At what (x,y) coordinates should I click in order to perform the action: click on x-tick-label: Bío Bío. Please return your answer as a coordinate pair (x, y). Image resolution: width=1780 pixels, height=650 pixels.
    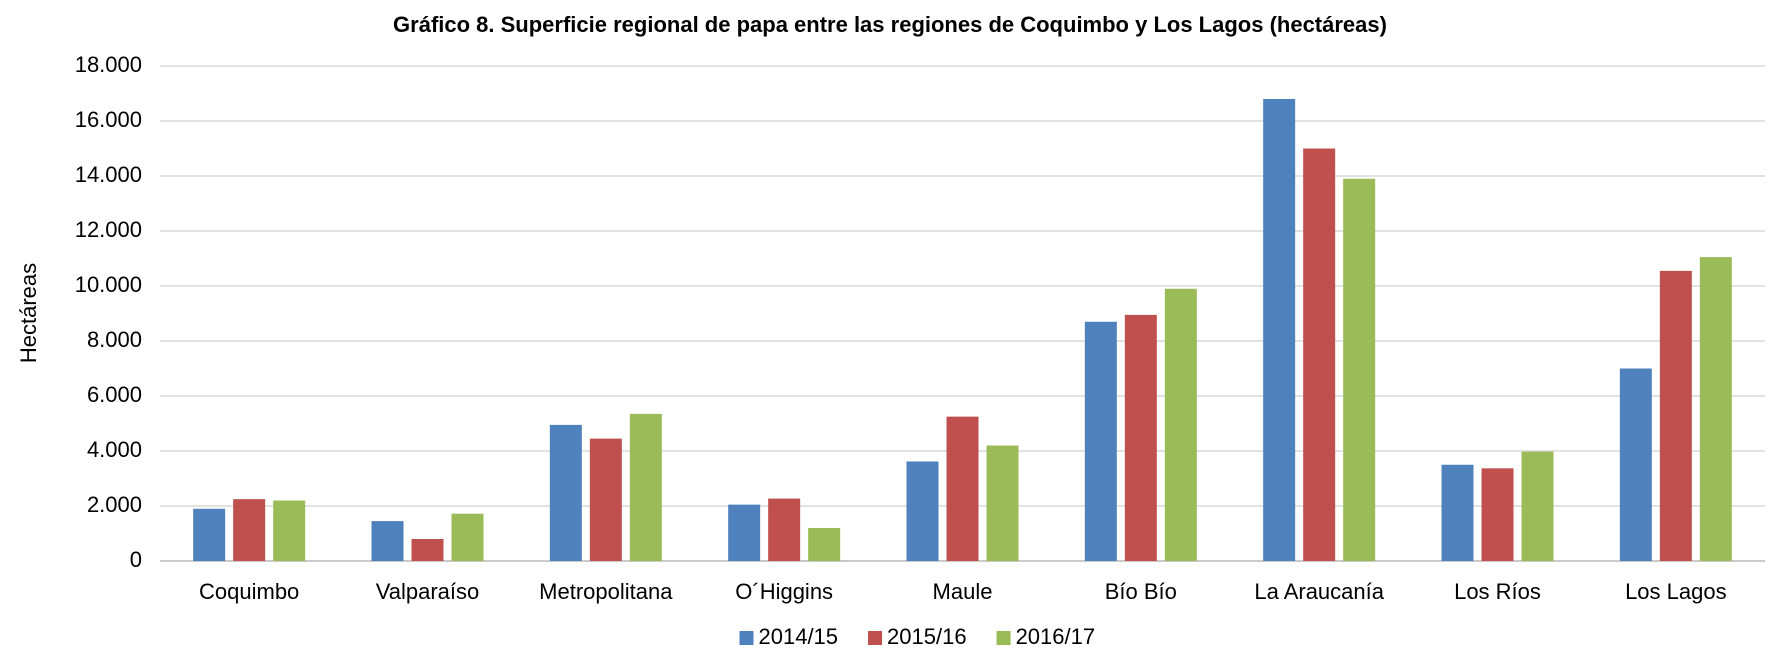
    Looking at the image, I should click on (1141, 591).